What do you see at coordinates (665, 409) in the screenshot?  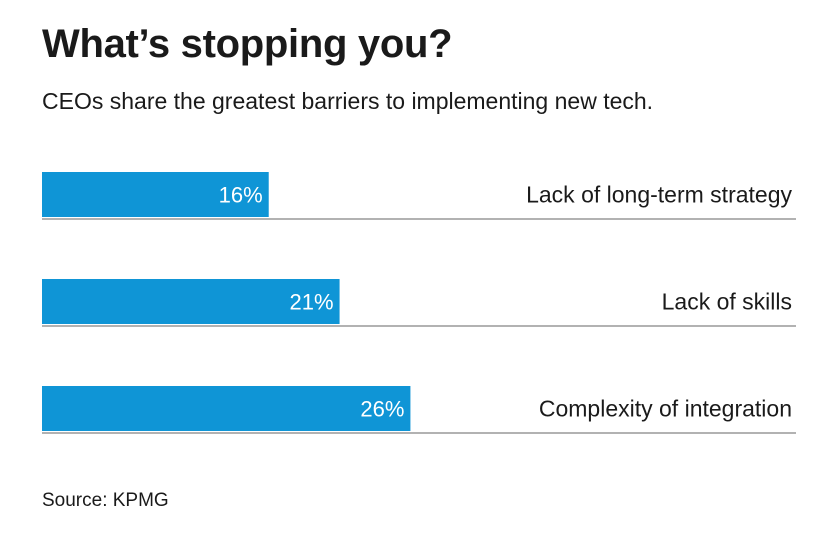 I see `category-label: Complexity of integration` at bounding box center [665, 409].